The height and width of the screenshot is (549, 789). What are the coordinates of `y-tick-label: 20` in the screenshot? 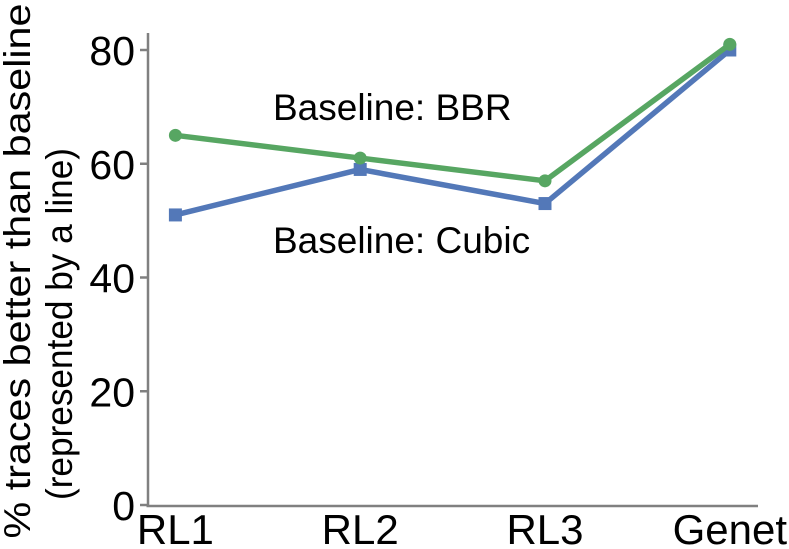 It's located at (112, 392).